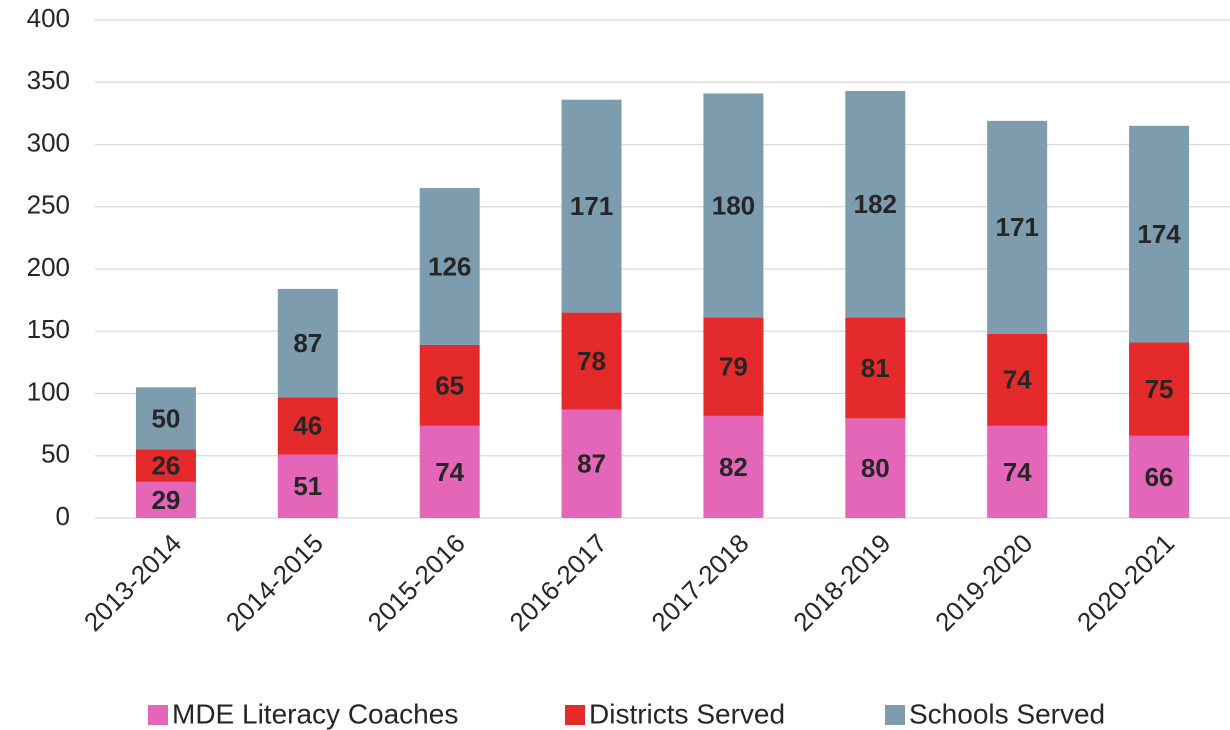 The height and width of the screenshot is (730, 1230). What do you see at coordinates (48, 329) in the screenshot?
I see `y-tick-label: 150` at bounding box center [48, 329].